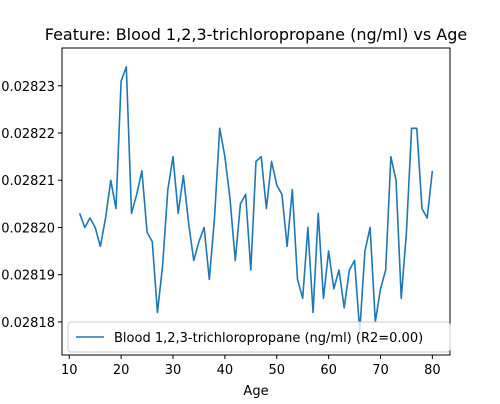  Describe the element at coordinates (276, 370) in the screenshot. I see `x-tick-label: 50` at that location.